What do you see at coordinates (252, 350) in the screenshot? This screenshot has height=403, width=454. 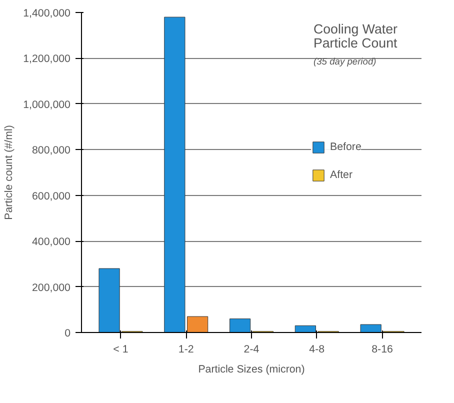 I see `x-tick-label: 2-4` at bounding box center [252, 350].